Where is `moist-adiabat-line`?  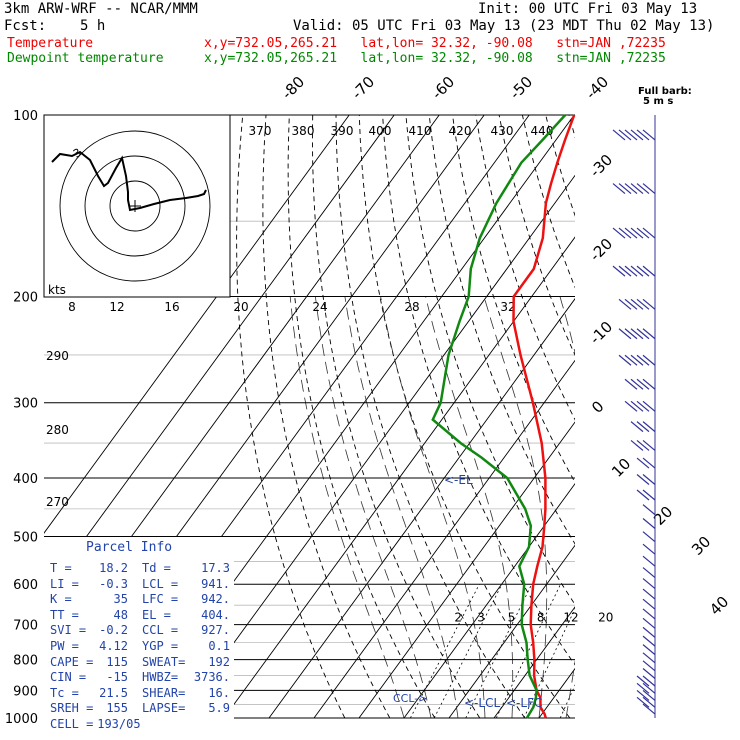 moist-adiabat-line is located at coordinates (373, 507).